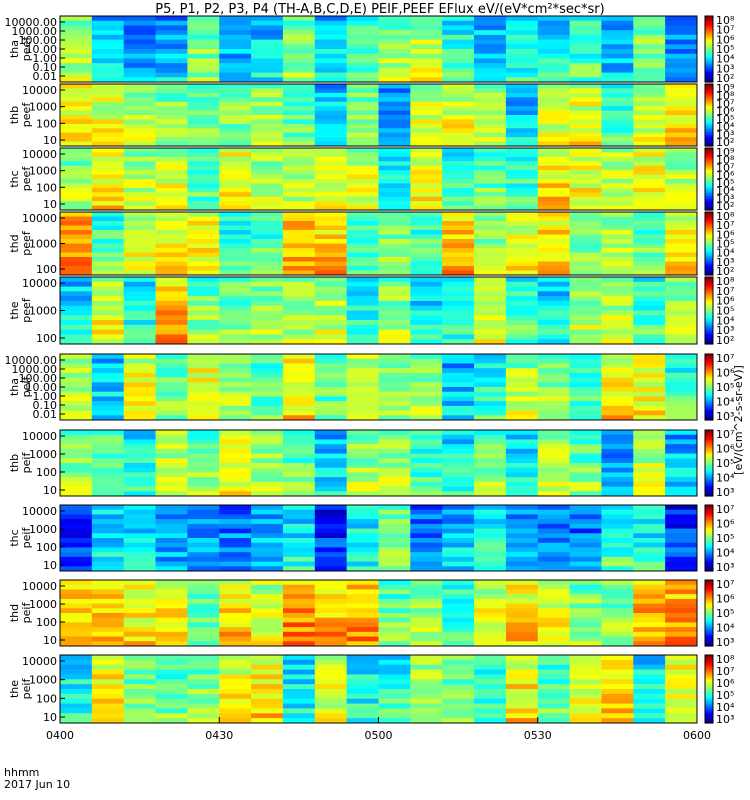  I want to click on panel-label: thb, so click(14, 463).